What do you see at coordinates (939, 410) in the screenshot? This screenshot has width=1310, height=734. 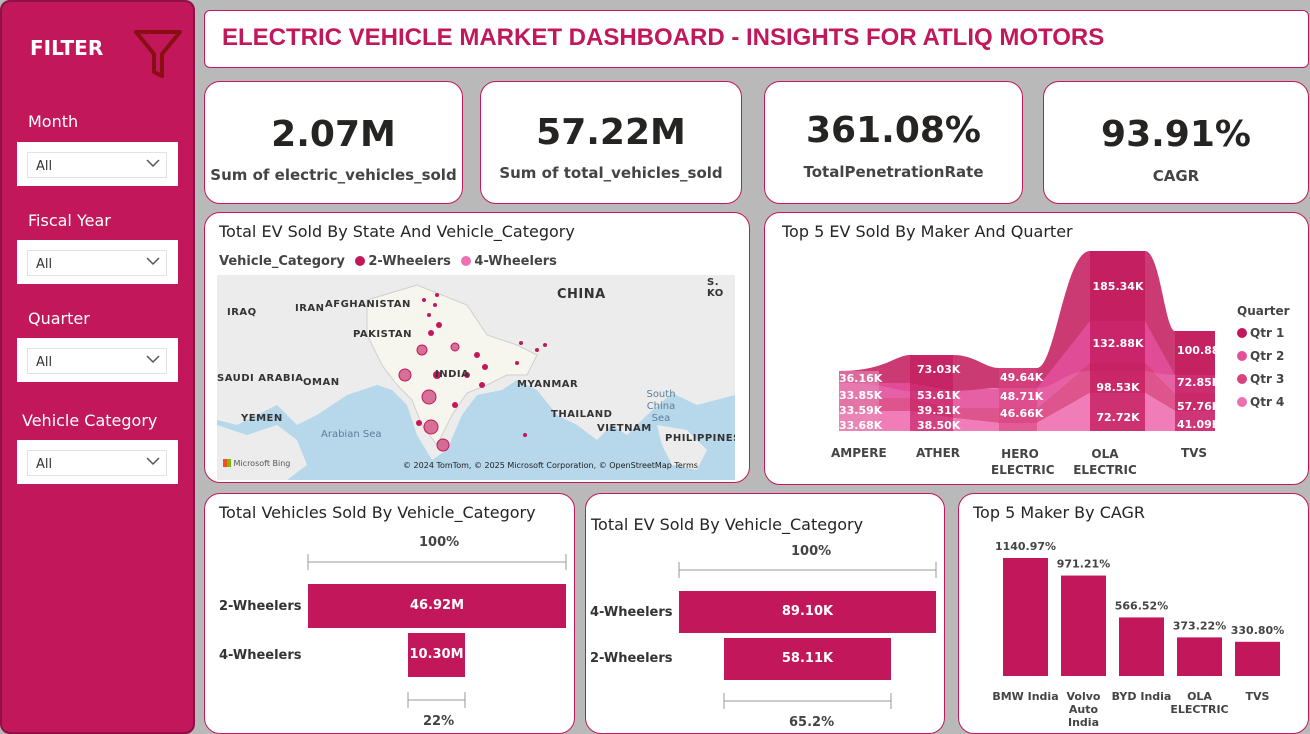 I see `ribbon-value: 39.31K` at bounding box center [939, 410].